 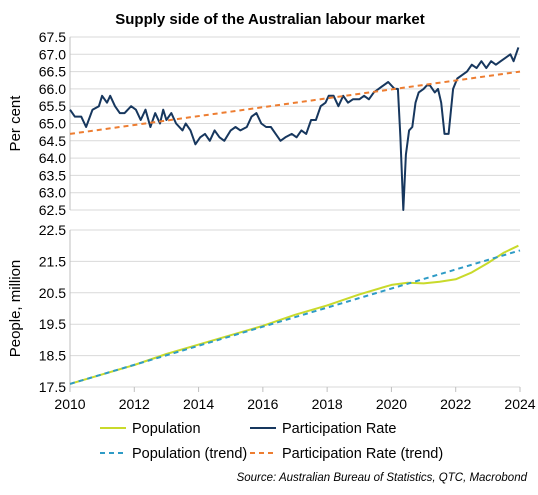 What do you see at coordinates (362, 454) in the screenshot?
I see `legend-label: Participation Rate (trend)` at bounding box center [362, 454].